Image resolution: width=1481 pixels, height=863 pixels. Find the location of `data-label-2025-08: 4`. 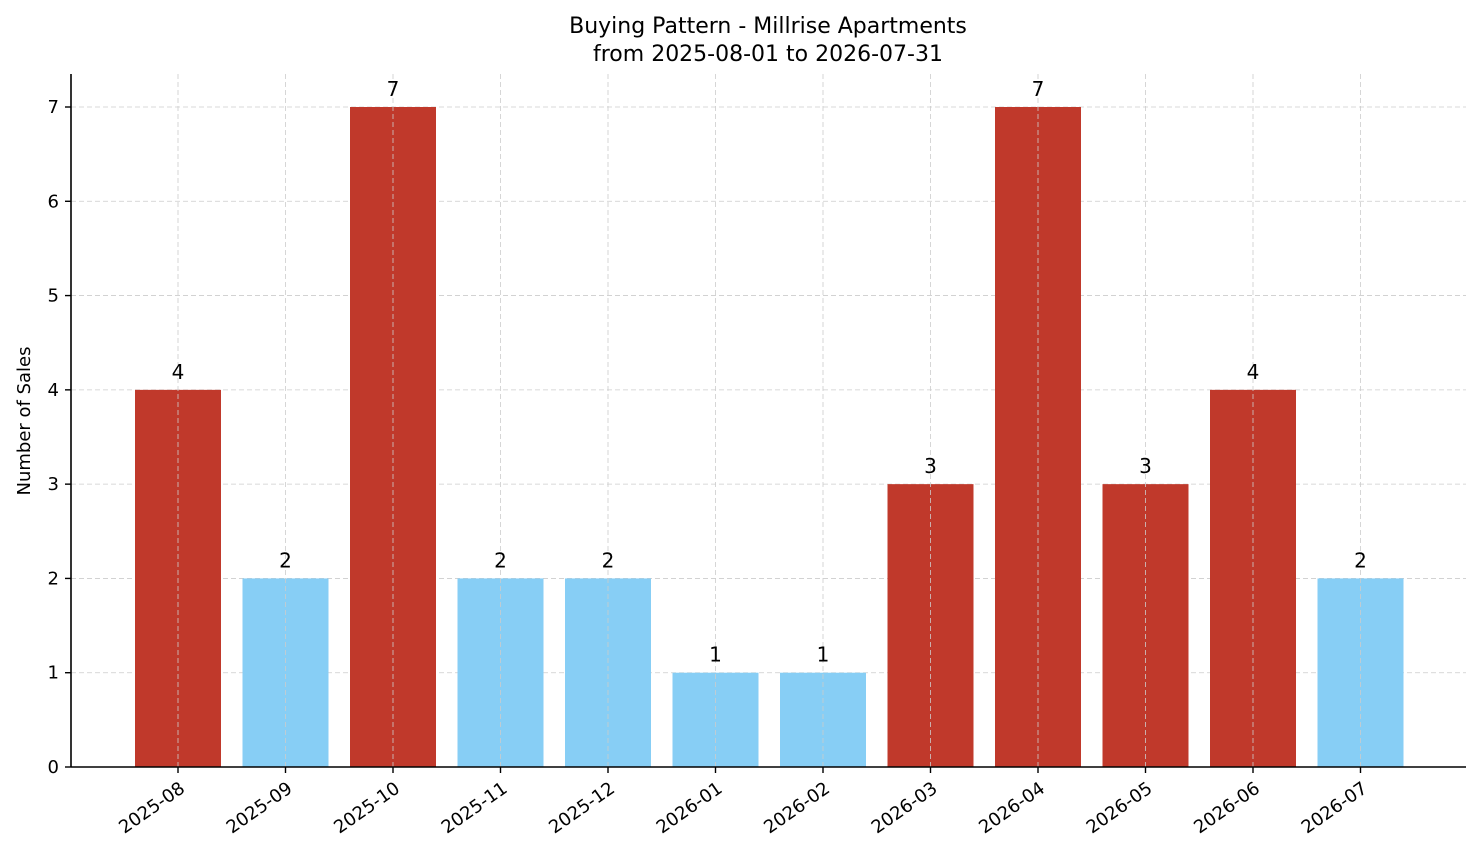

data-label-2025-08: 4 is located at coordinates (178, 372).